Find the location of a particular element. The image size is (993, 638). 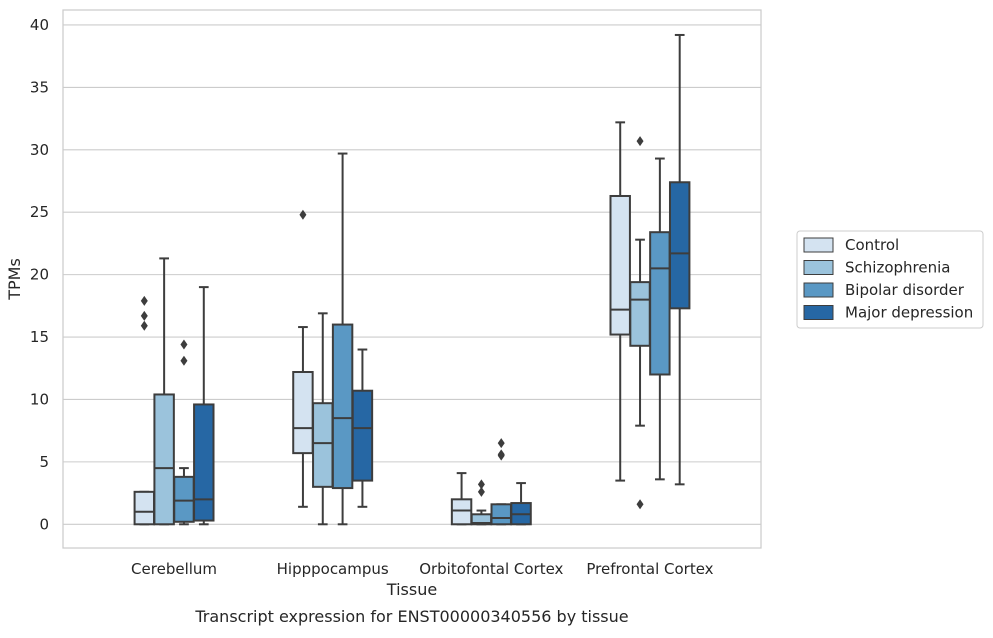

y-axis-label: TPMs is located at coordinates (14, 279).